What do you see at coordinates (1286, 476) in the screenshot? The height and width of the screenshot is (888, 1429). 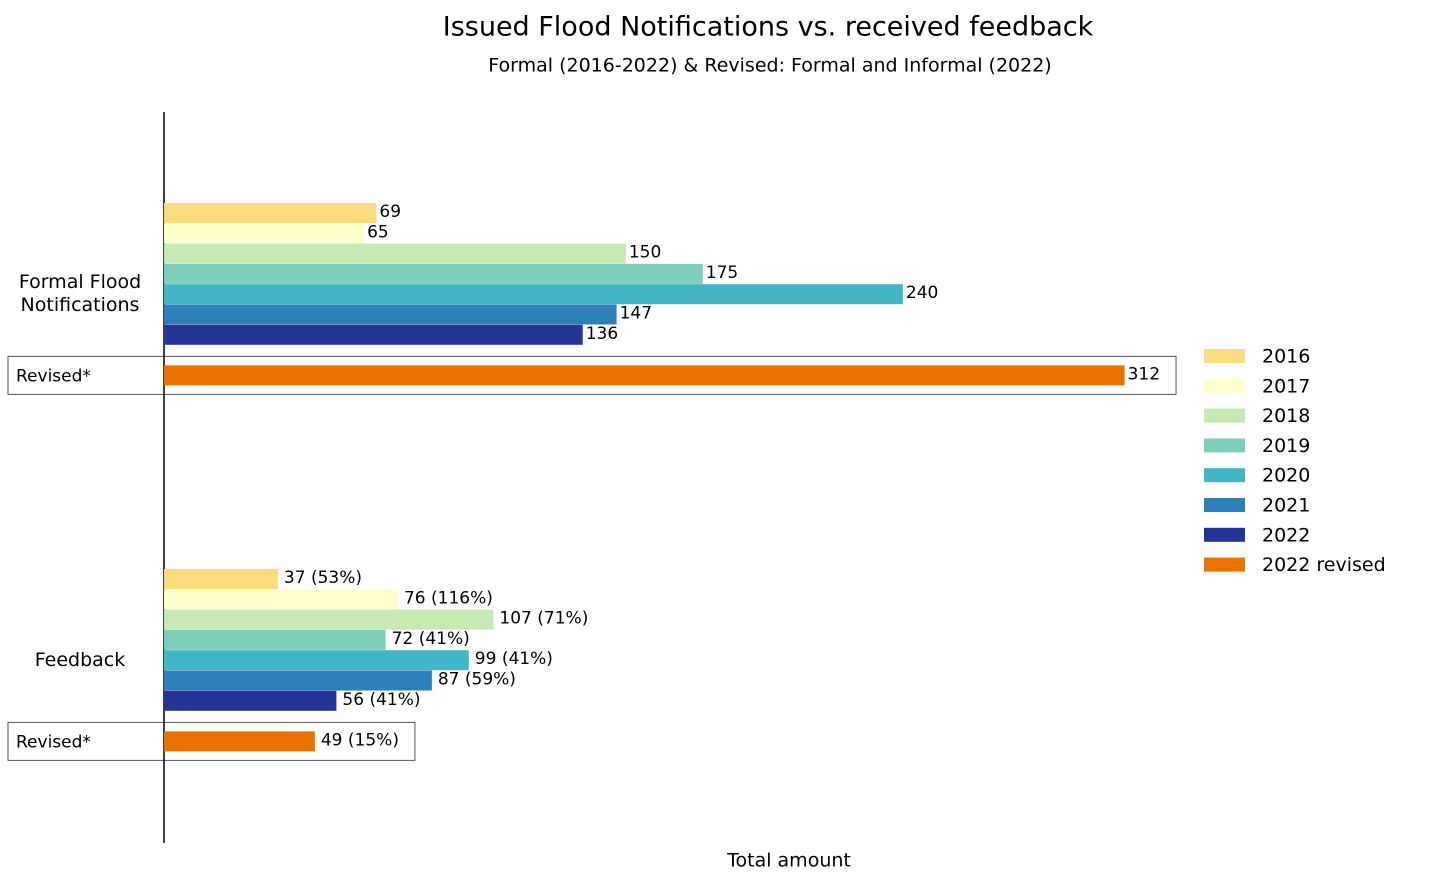 I see `legend-label: 2020` at bounding box center [1286, 476].